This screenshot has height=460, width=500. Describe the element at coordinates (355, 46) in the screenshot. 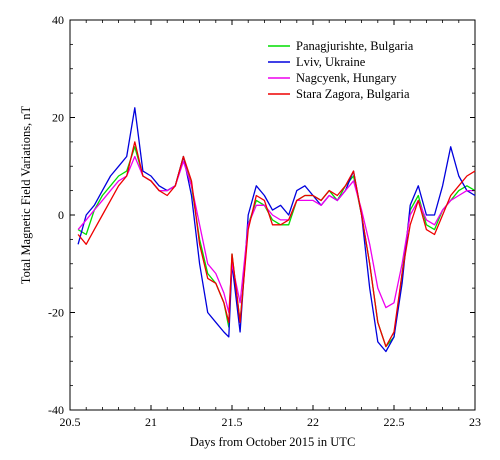

I see `legend-label-1: Panagjurishte, Bulgaria` at that location.